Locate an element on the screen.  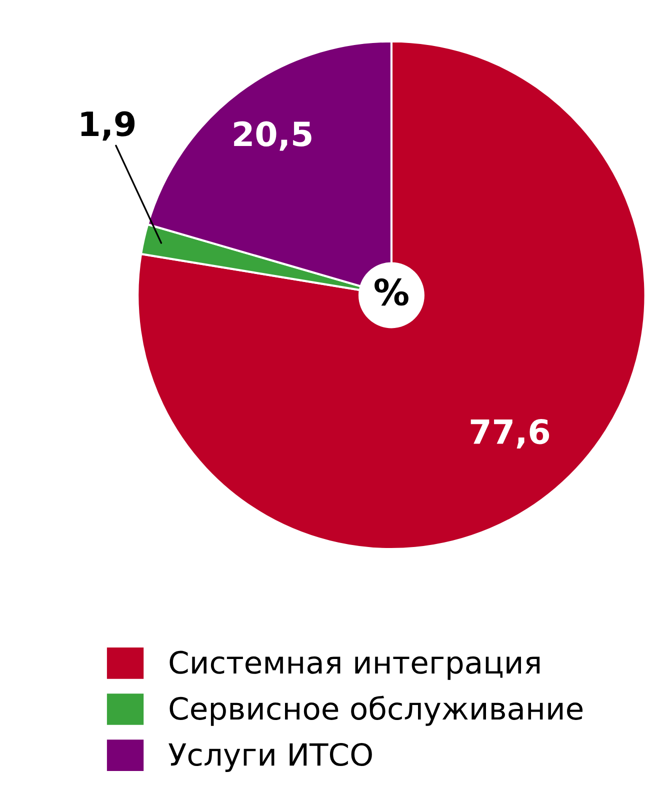
data-label: 20,5 is located at coordinates (273, 136).